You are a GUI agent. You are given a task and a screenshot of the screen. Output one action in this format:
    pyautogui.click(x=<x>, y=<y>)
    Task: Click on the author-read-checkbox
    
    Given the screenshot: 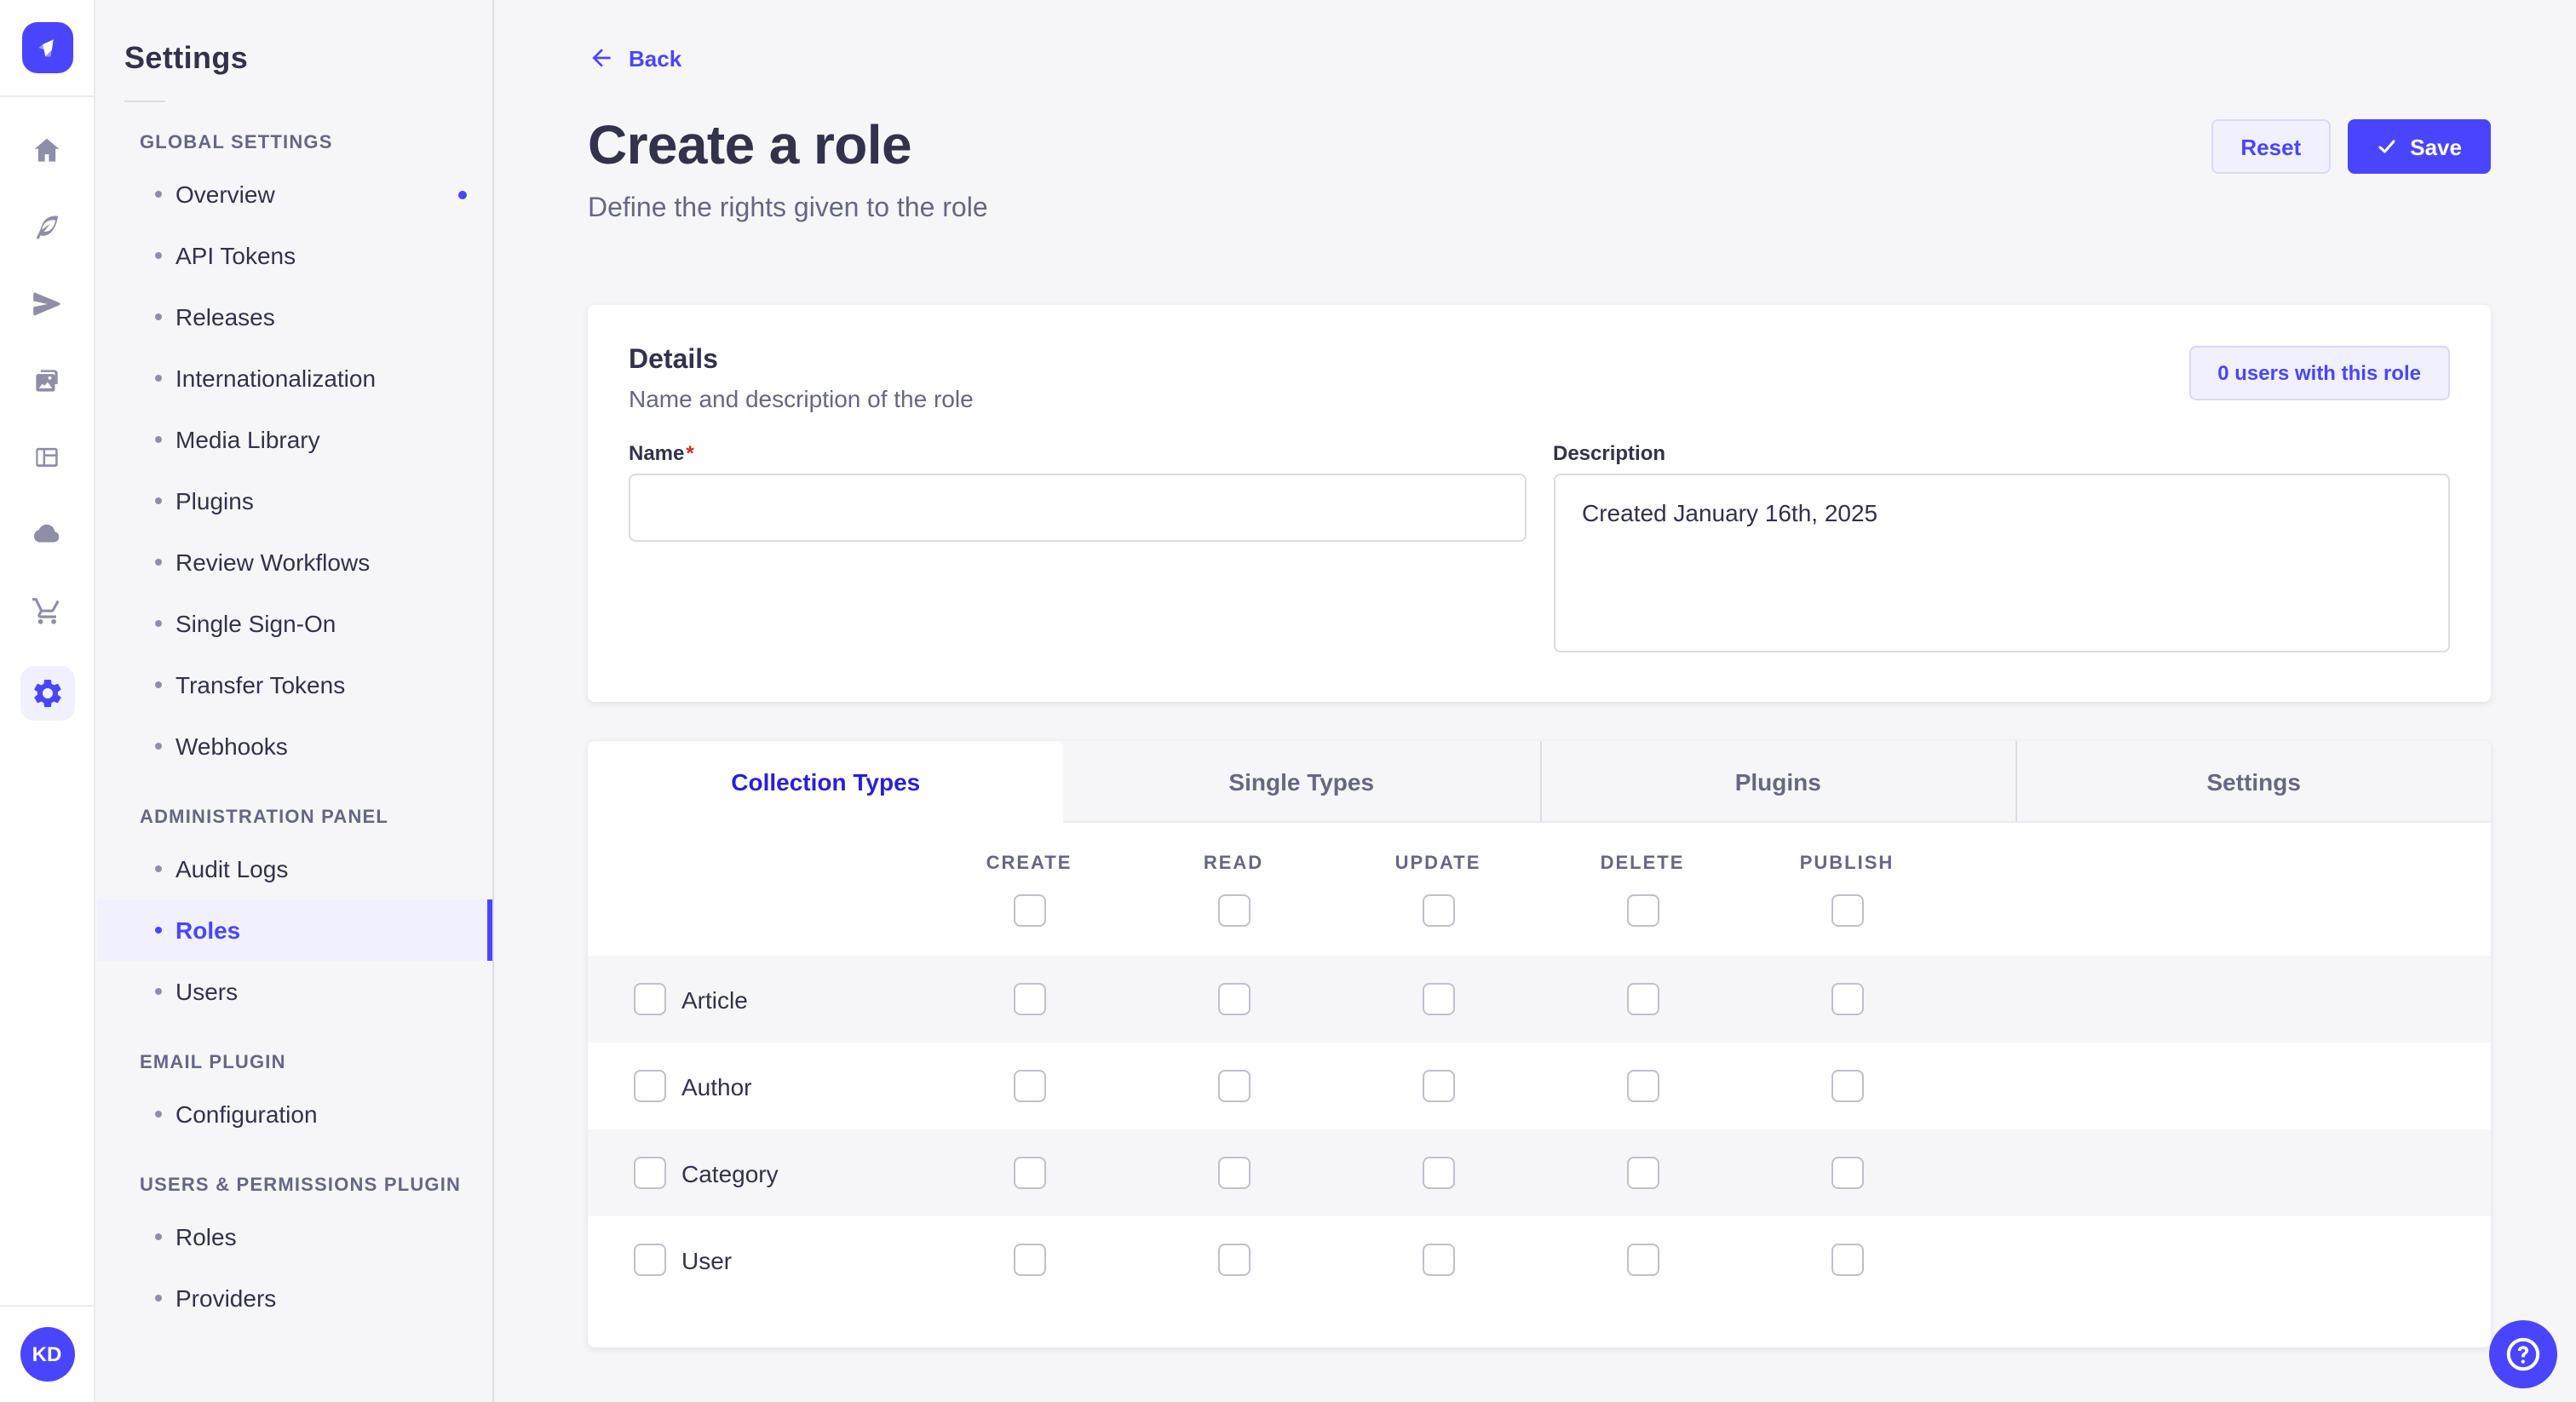 What is the action you would take?
    pyautogui.click(x=1234, y=1086)
    